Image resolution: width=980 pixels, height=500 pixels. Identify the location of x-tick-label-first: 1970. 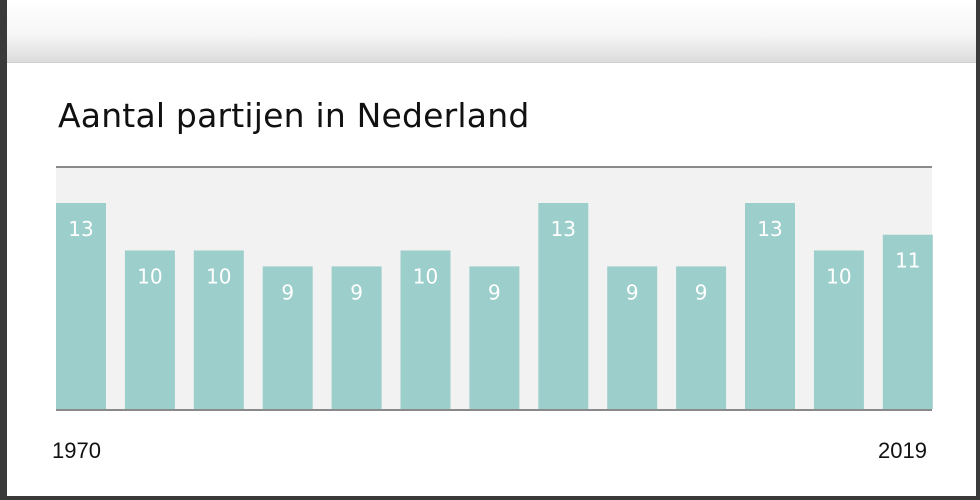
(76, 450).